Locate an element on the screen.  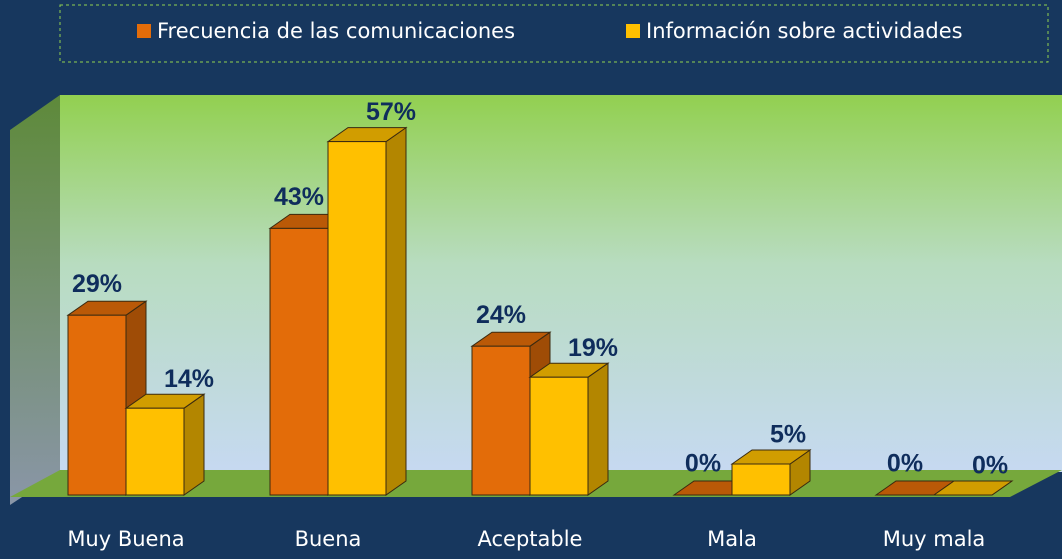
x-tick-label: Buena is located at coordinates (328, 539).